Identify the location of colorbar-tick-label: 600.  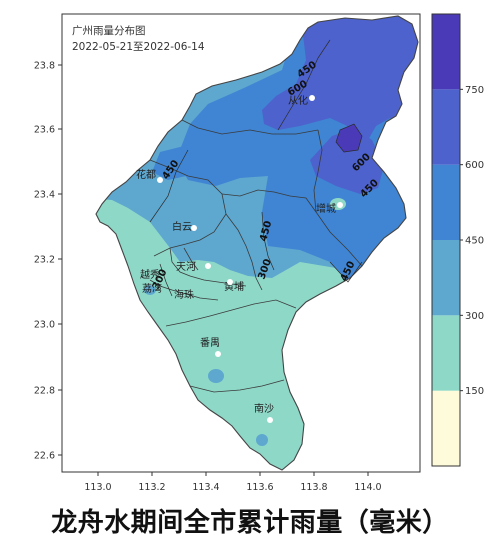
(474, 165).